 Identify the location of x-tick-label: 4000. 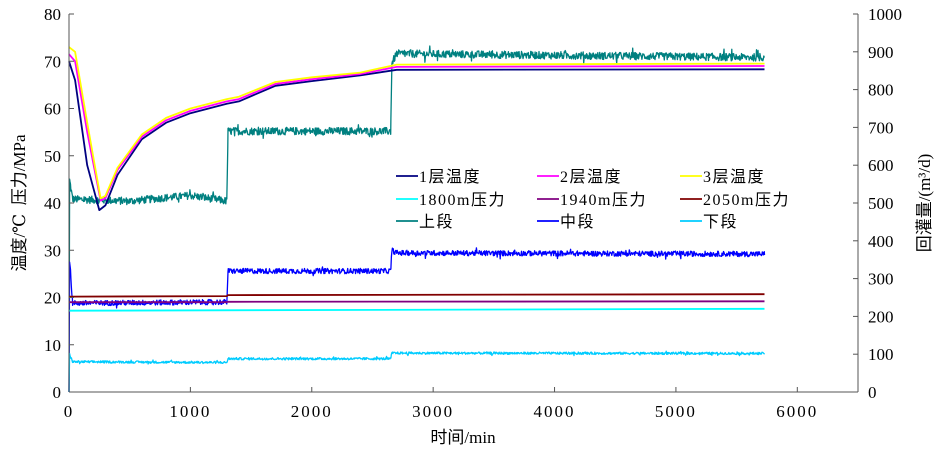
(555, 411).